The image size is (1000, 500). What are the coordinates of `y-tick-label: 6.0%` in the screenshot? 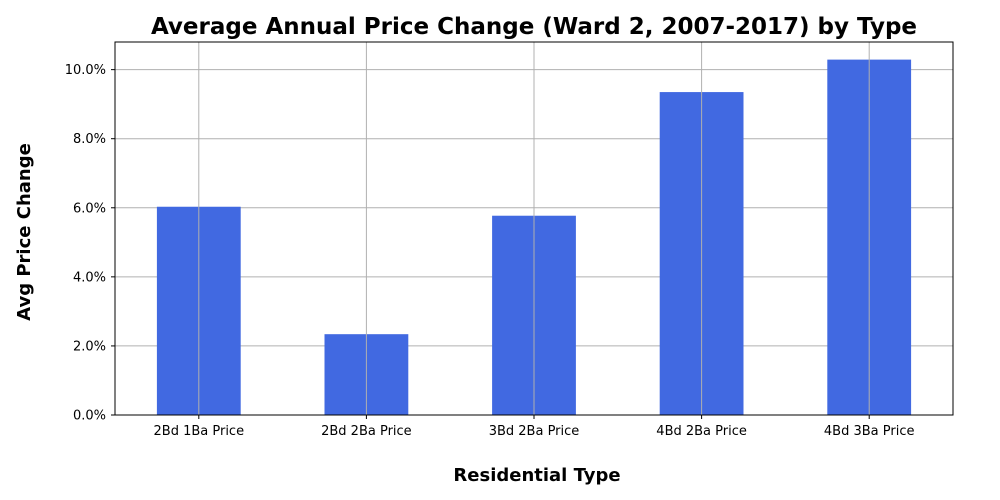 It's located at (89, 208).